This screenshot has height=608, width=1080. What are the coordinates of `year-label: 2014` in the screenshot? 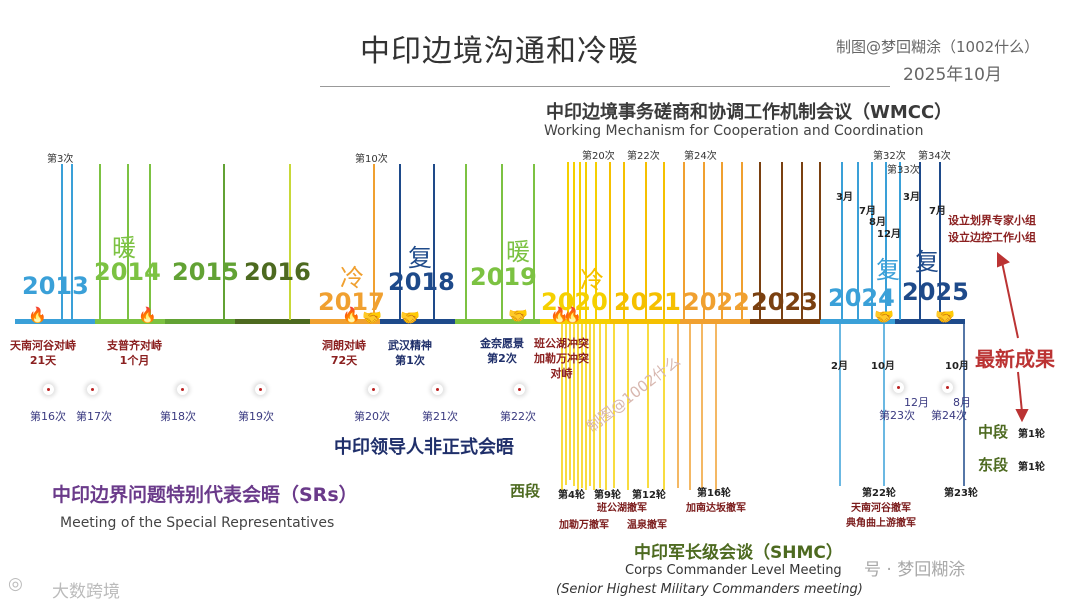 It's located at (127, 272).